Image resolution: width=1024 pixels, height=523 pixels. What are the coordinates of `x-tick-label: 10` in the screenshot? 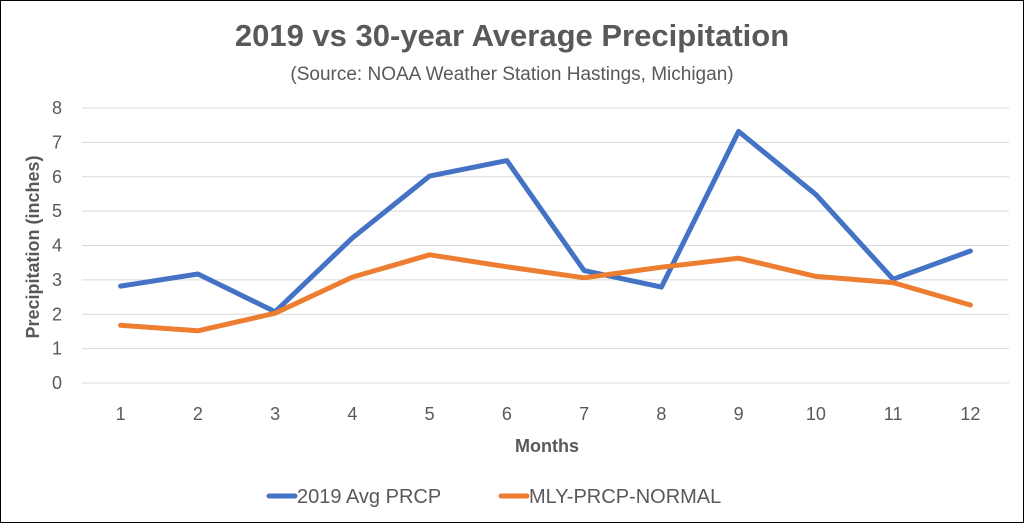 It's located at (816, 414).